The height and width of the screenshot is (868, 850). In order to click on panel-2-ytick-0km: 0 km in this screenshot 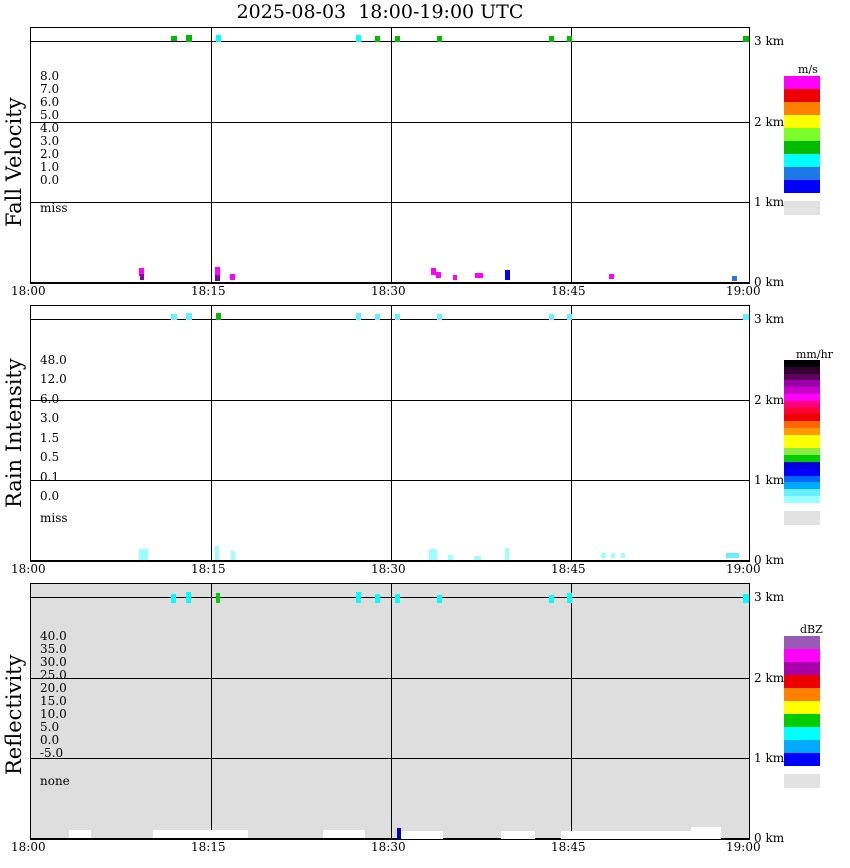, I will do `click(769, 838)`.